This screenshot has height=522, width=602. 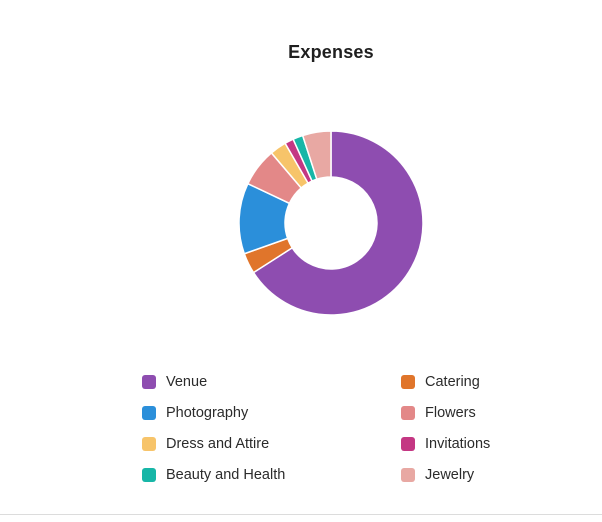 I want to click on legend-label-venue: Venue, so click(x=187, y=382).